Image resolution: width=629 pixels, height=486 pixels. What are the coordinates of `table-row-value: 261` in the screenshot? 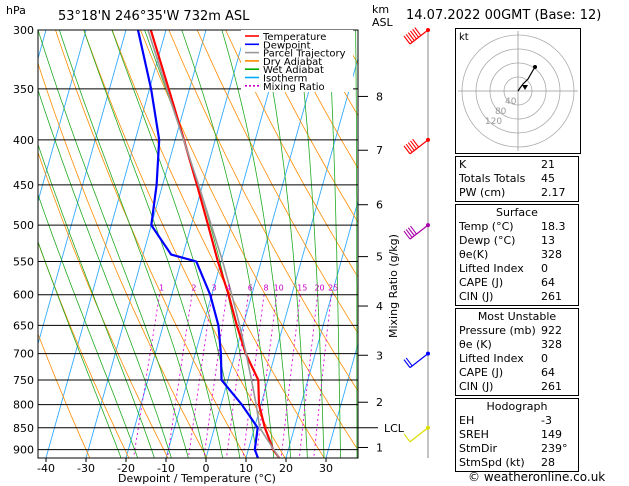 It's located at (551, 386).